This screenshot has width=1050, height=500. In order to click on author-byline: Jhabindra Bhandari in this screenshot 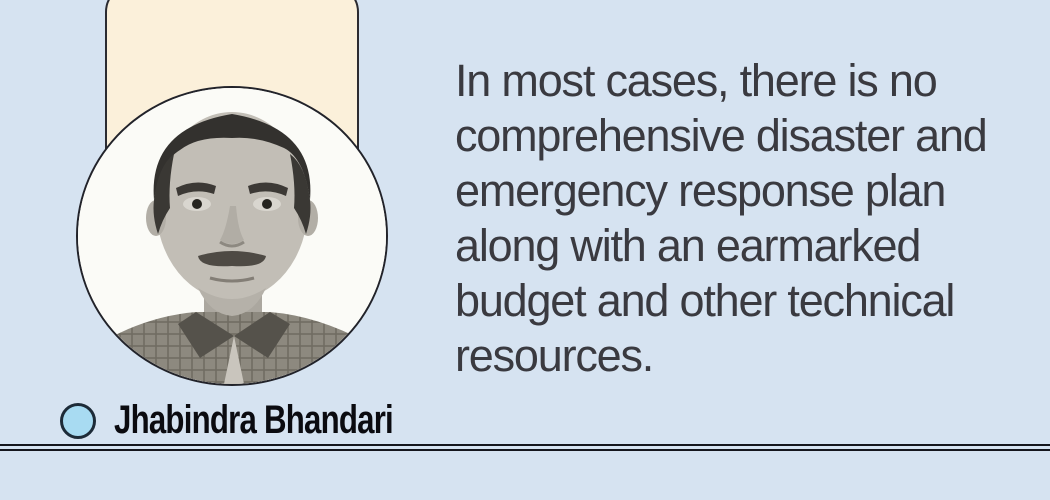, I will do `click(266, 420)`.